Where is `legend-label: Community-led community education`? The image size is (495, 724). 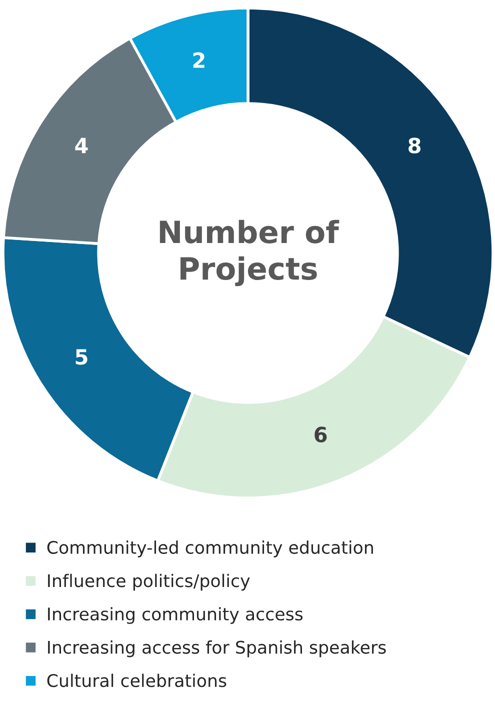 legend-label: Community-led community education is located at coordinates (210, 549).